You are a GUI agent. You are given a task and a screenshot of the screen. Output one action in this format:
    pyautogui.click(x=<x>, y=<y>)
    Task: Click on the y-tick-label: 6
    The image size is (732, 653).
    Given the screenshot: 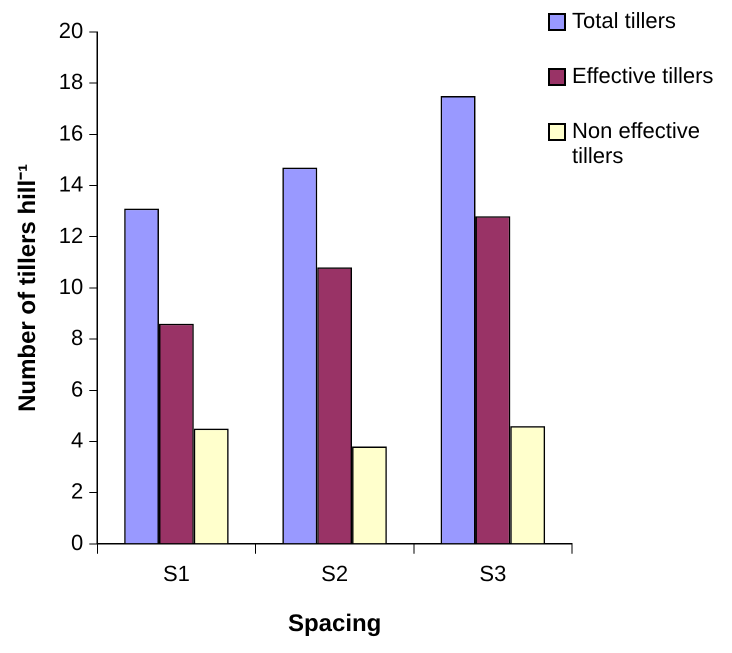 What is the action you would take?
    pyautogui.click(x=77, y=389)
    